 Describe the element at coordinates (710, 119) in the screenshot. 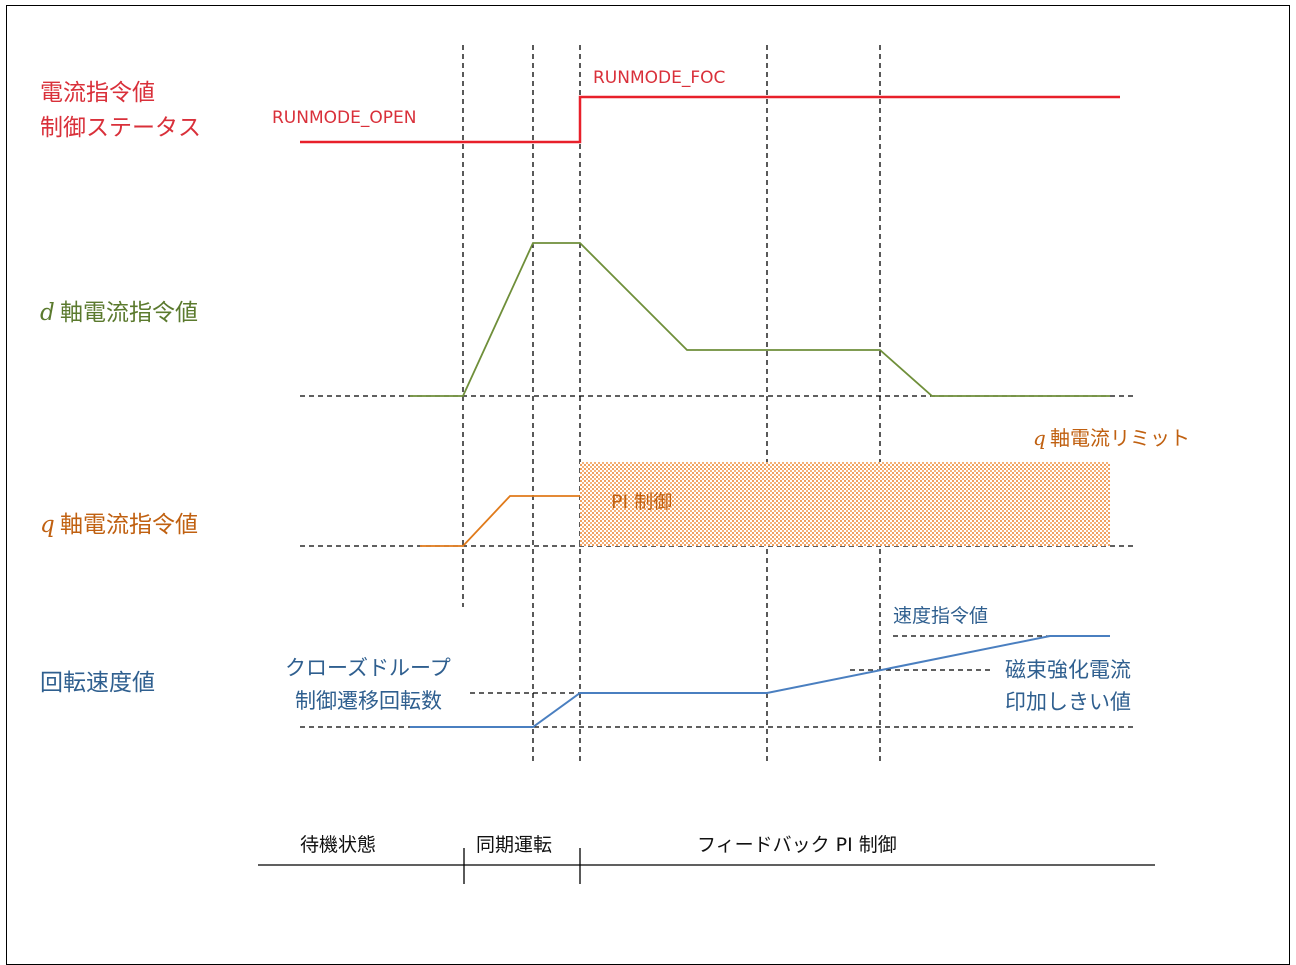

I see `status-step-line` at that location.